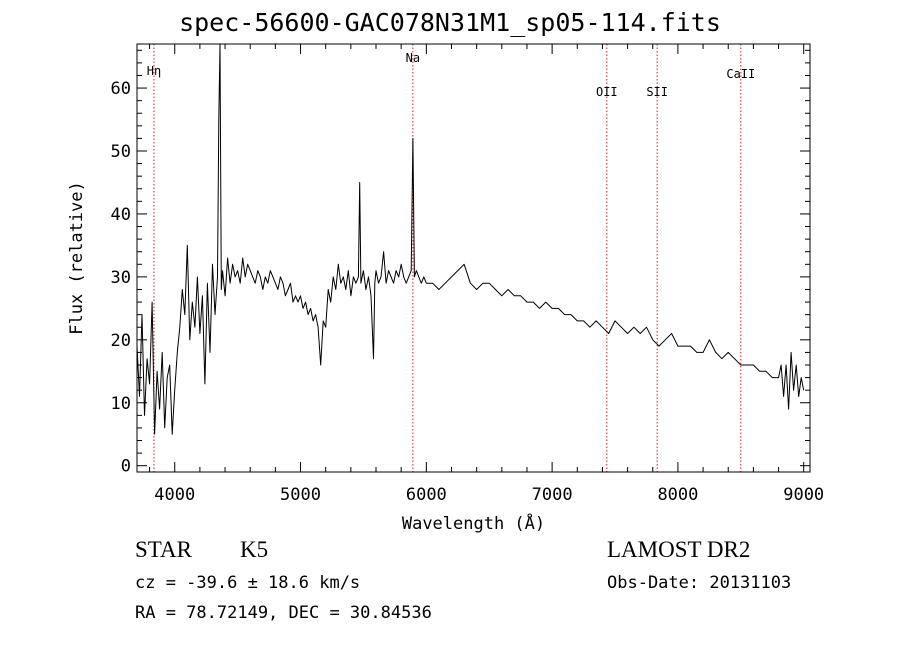  I want to click on x-tick-label: 4000, so click(174, 495).